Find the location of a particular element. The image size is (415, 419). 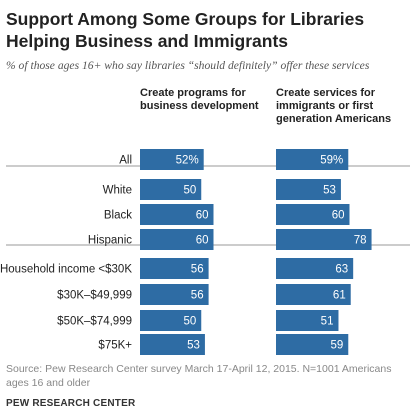

category-label: Household income <$30K is located at coordinates (66, 270).